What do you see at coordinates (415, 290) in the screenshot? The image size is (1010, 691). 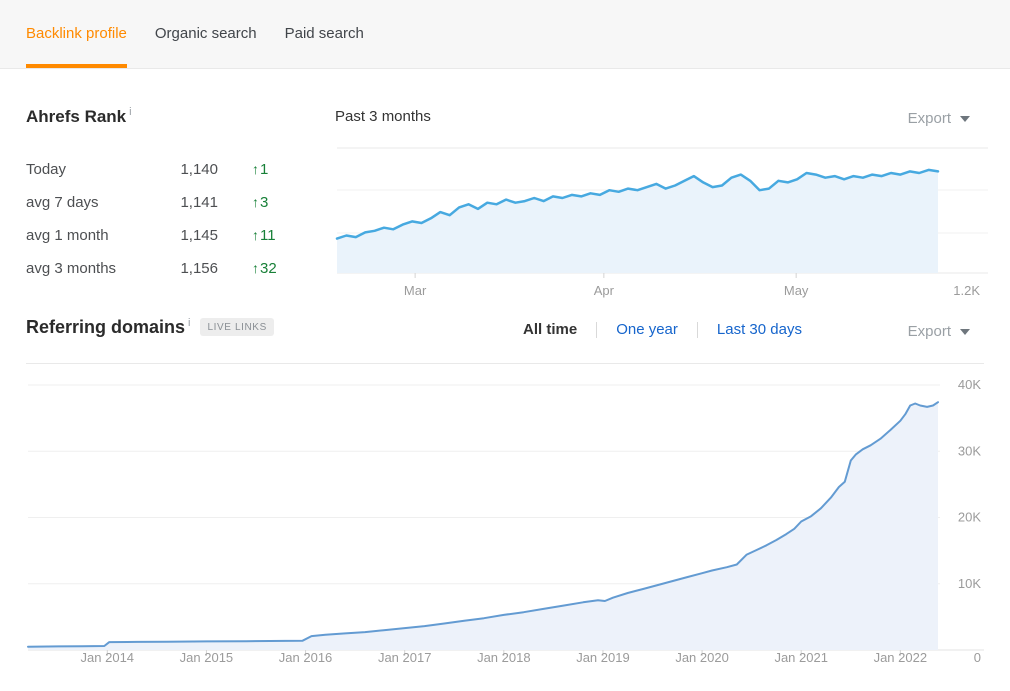 I see `x-axis-label: Mar` at bounding box center [415, 290].